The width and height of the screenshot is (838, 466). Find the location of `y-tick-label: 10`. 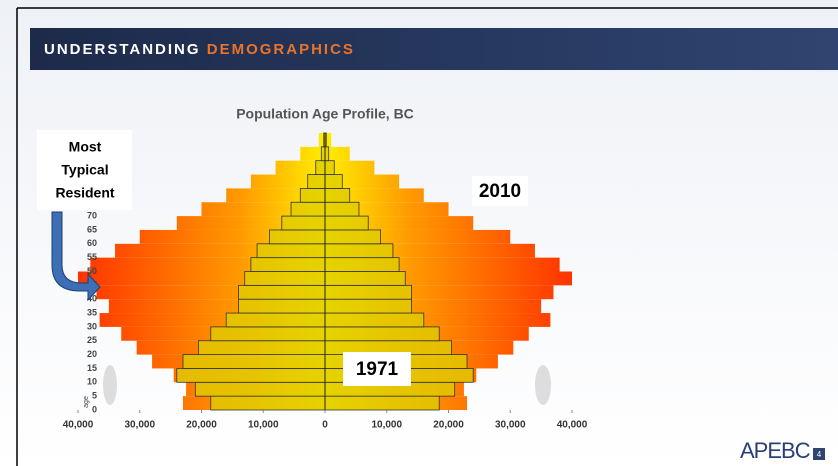

y-tick-label: 10 is located at coordinates (92, 382).